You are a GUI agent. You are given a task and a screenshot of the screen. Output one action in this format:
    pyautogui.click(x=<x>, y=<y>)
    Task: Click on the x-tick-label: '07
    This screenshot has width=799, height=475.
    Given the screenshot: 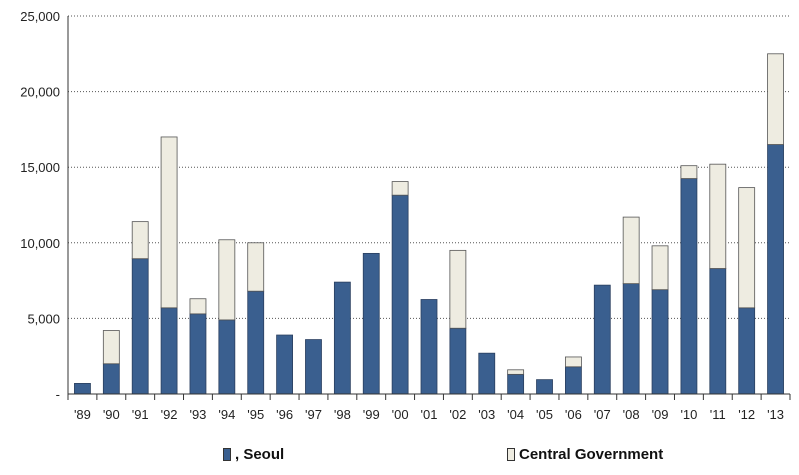 What is the action you would take?
    pyautogui.click(x=602, y=414)
    